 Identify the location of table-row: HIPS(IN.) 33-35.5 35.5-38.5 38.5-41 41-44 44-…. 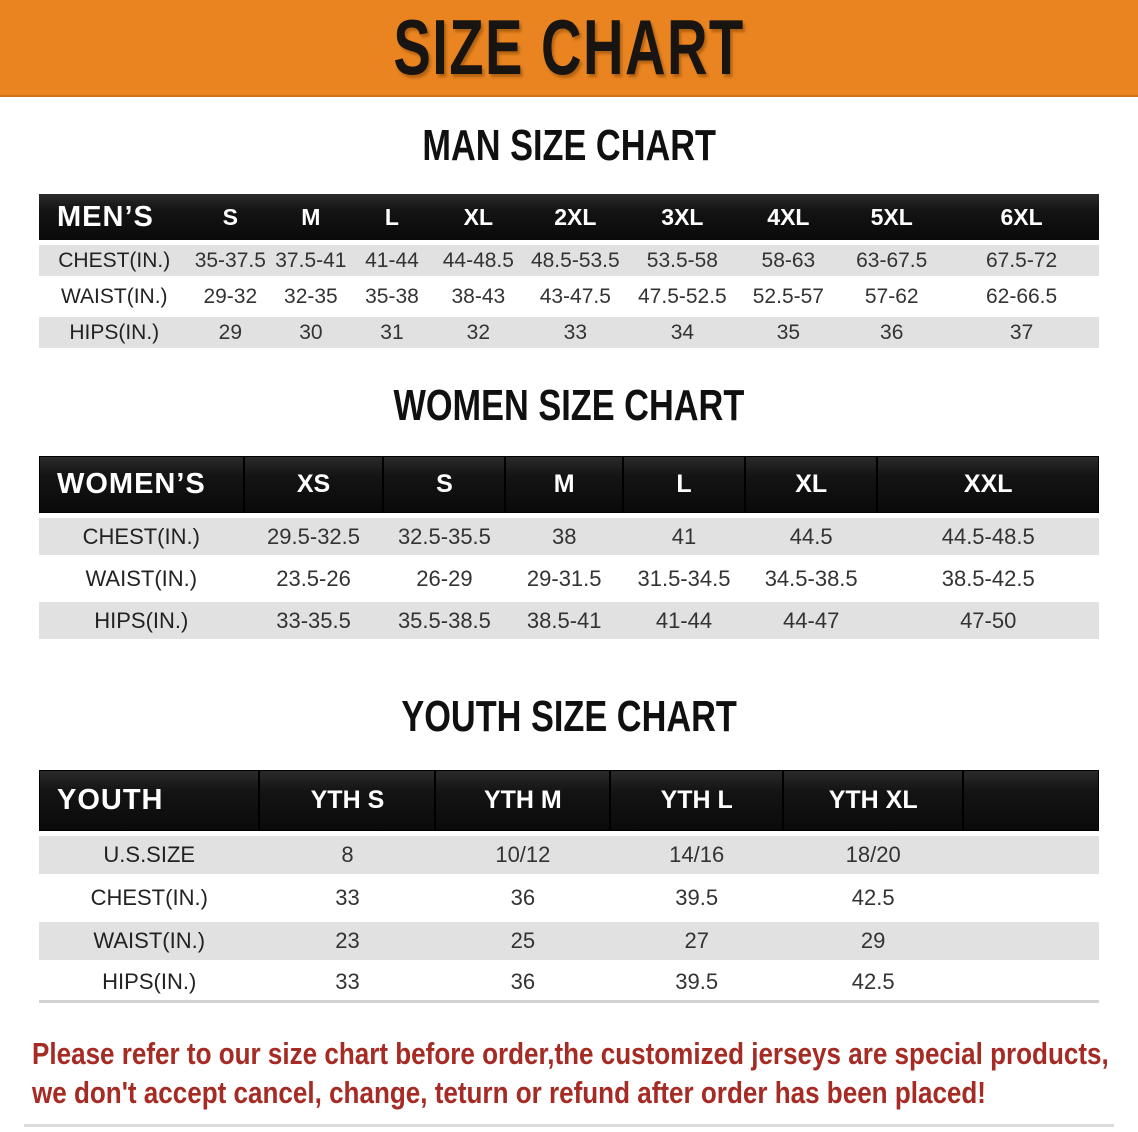
(569, 621).